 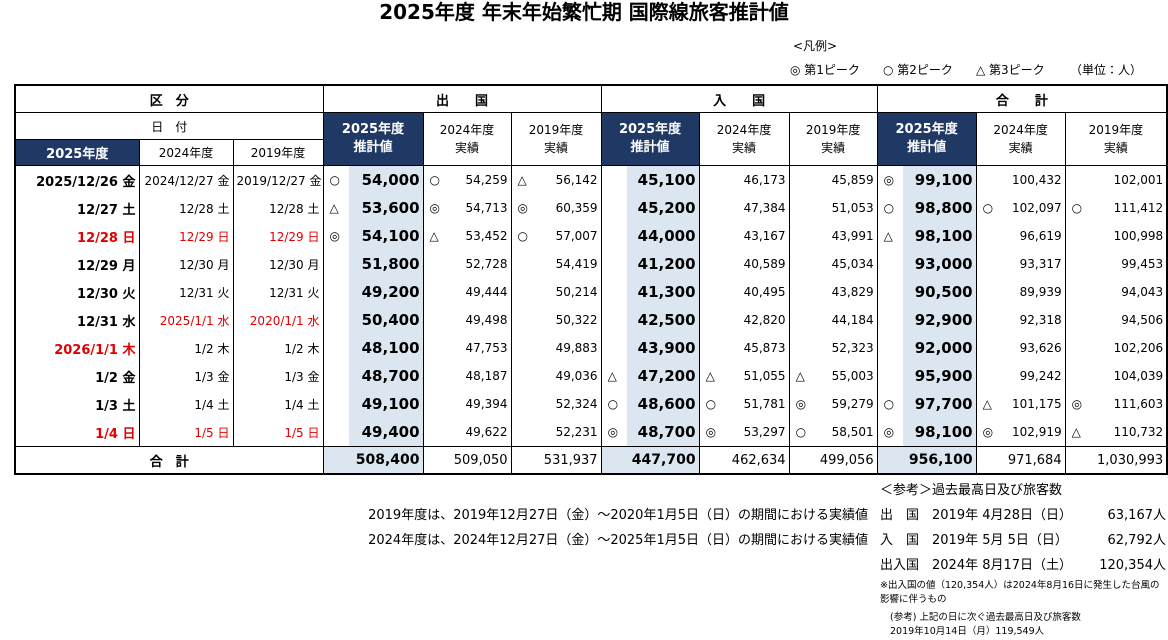 I want to click on value-cell: 110,732, so click(x=1125, y=432).